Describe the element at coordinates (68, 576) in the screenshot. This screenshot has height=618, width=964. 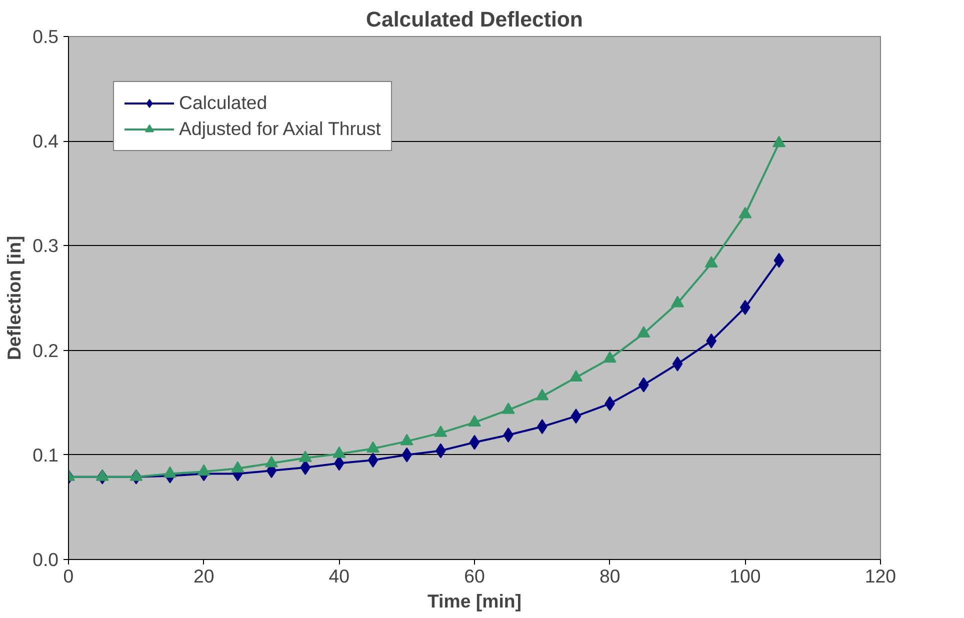
I see `x-tick-label: 0` at that location.